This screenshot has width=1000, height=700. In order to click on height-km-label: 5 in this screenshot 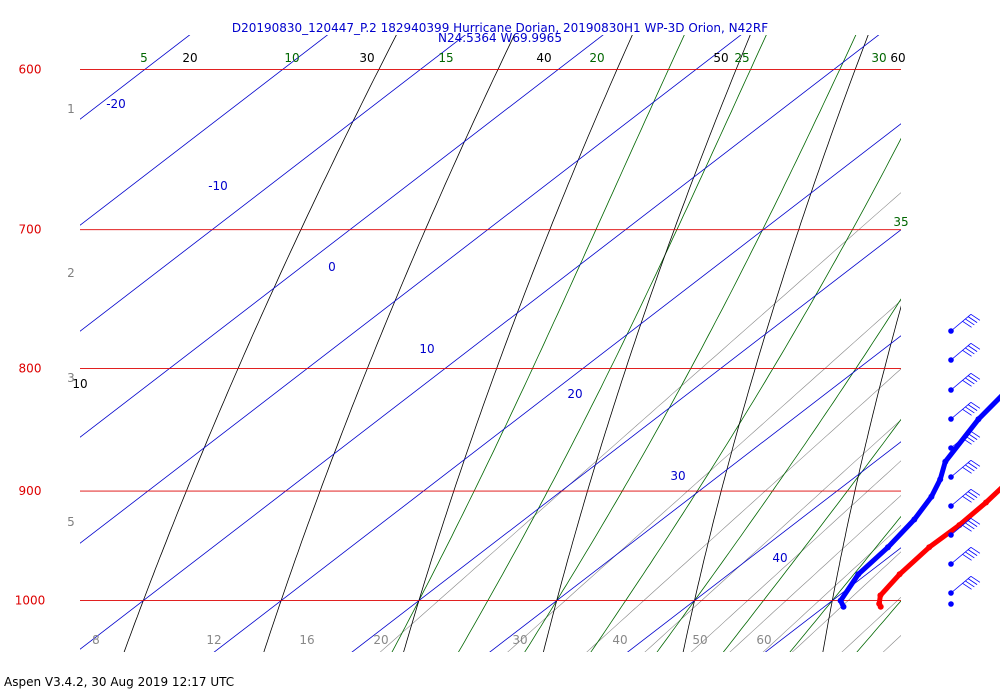, I will do `click(71, 522)`.